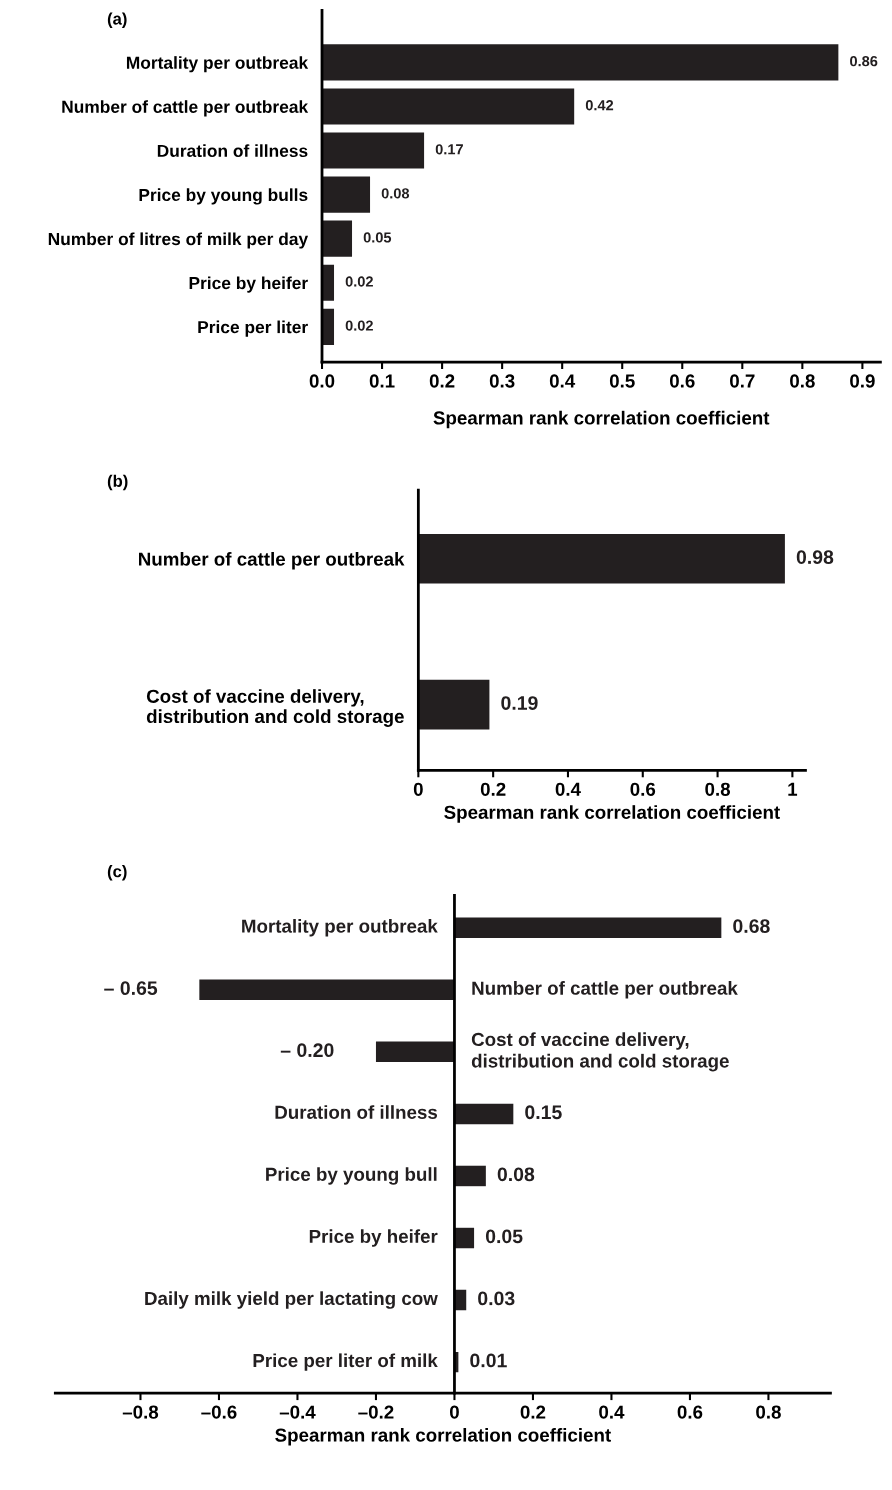 This screenshot has height=1490, width=892. Describe the element at coordinates (622, 381) in the screenshot. I see `x-tick-label: 0.5` at that location.